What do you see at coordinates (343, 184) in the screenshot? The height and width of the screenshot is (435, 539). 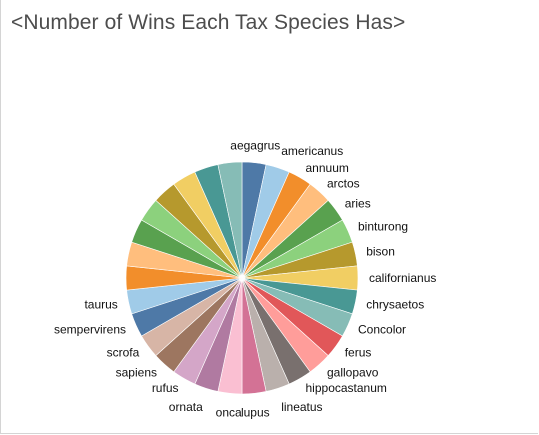 I see `pie-label-arctos: arctos` at bounding box center [343, 184].